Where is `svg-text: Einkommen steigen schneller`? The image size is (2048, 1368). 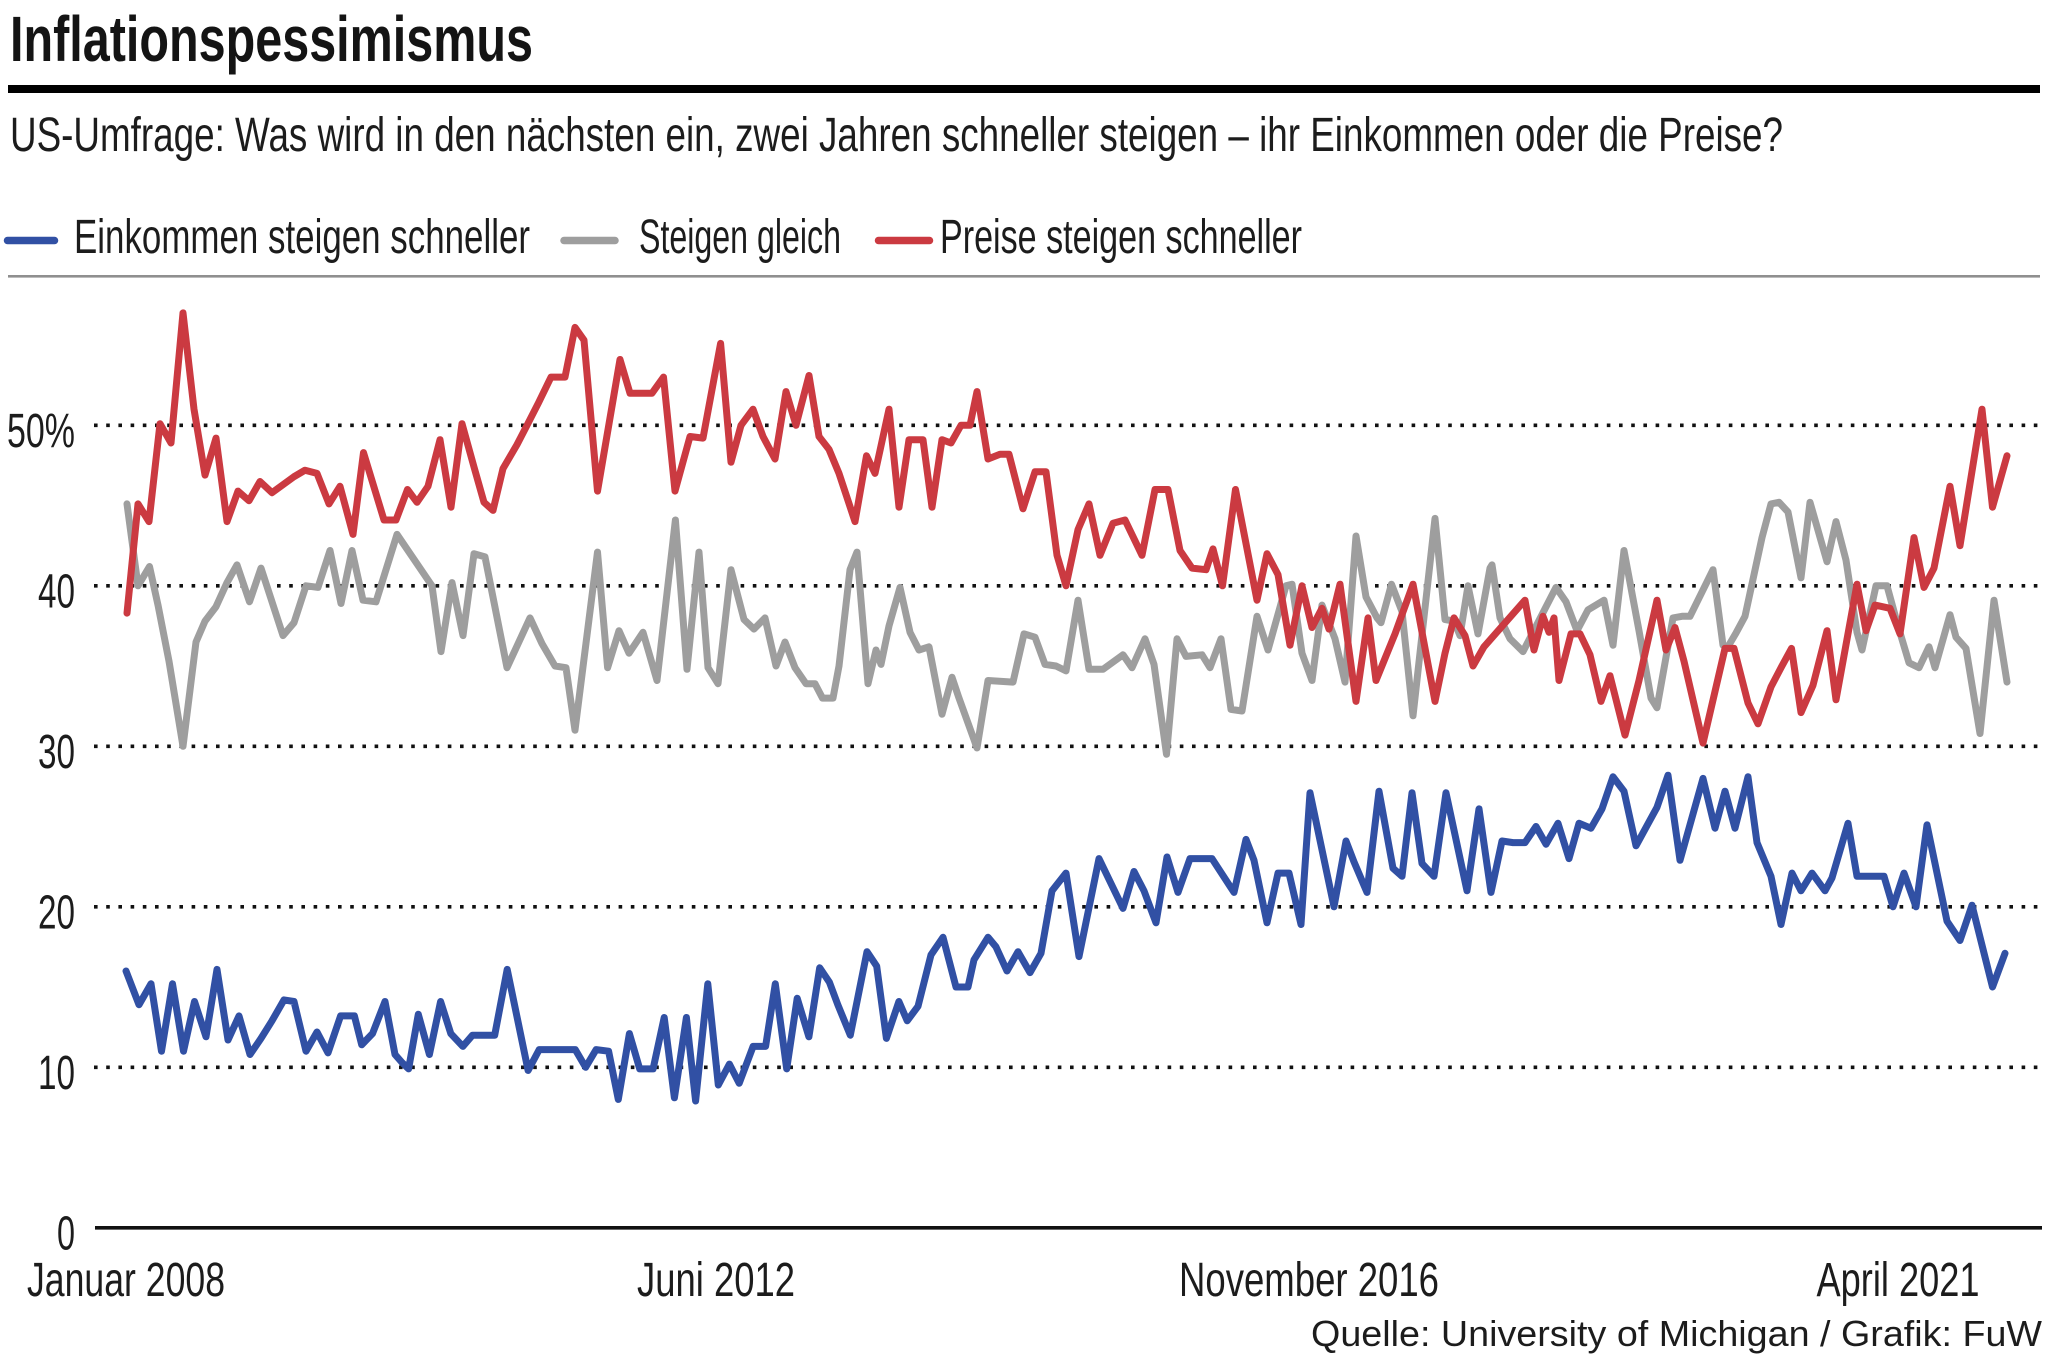
svg-text: Einkommen steigen schneller is located at coordinates (302, 237).